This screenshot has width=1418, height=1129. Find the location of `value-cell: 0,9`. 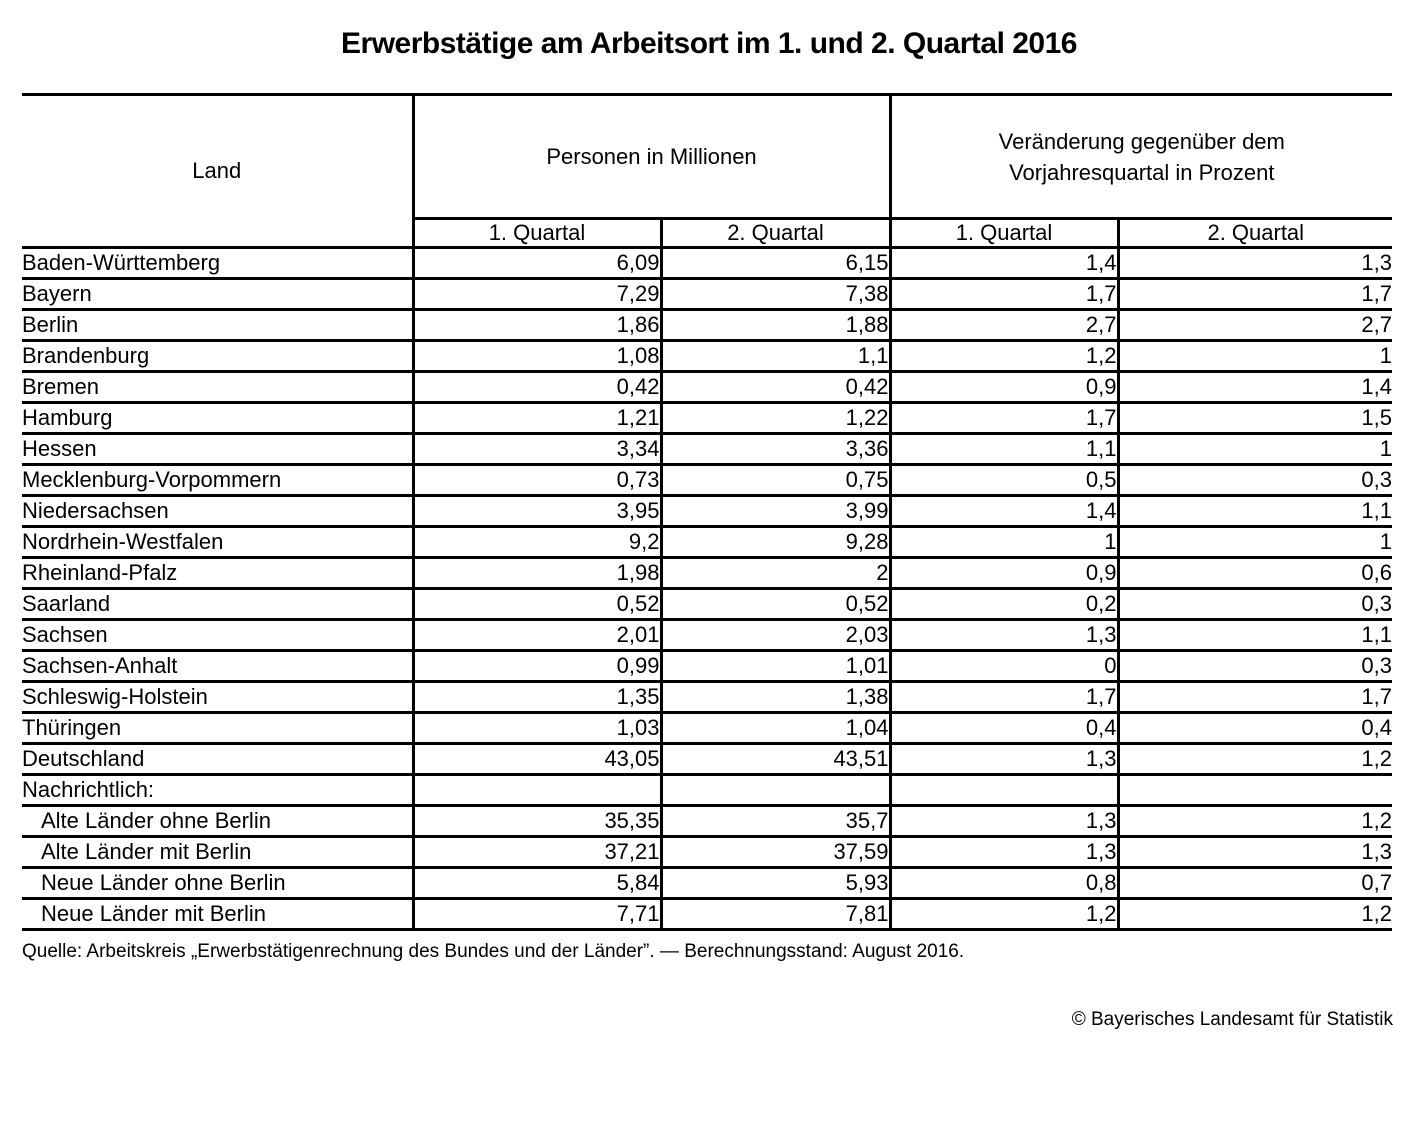

value-cell: 0,9 is located at coordinates (1004, 387).